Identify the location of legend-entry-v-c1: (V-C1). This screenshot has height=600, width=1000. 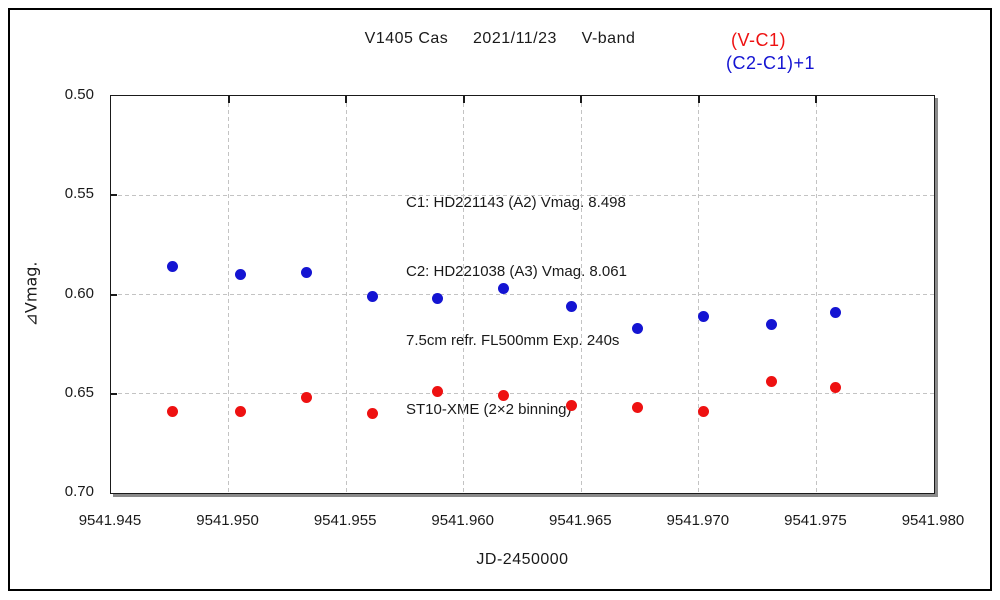
(759, 40).